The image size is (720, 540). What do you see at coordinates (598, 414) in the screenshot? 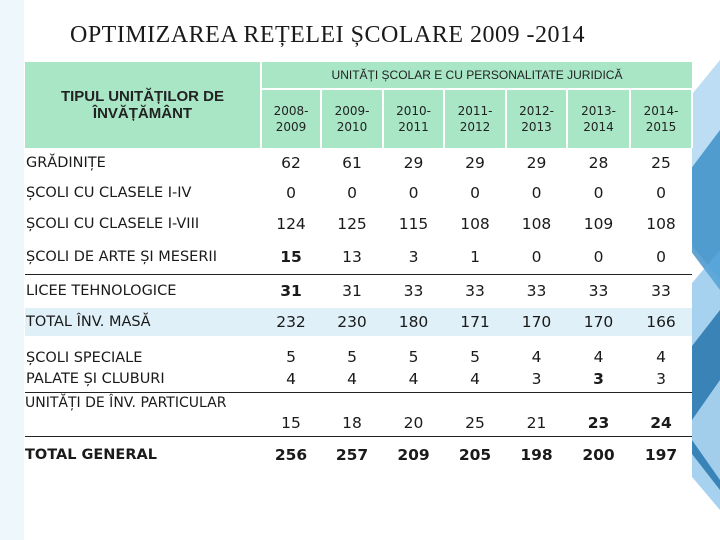
I see `table-cell: 23` at bounding box center [598, 414].